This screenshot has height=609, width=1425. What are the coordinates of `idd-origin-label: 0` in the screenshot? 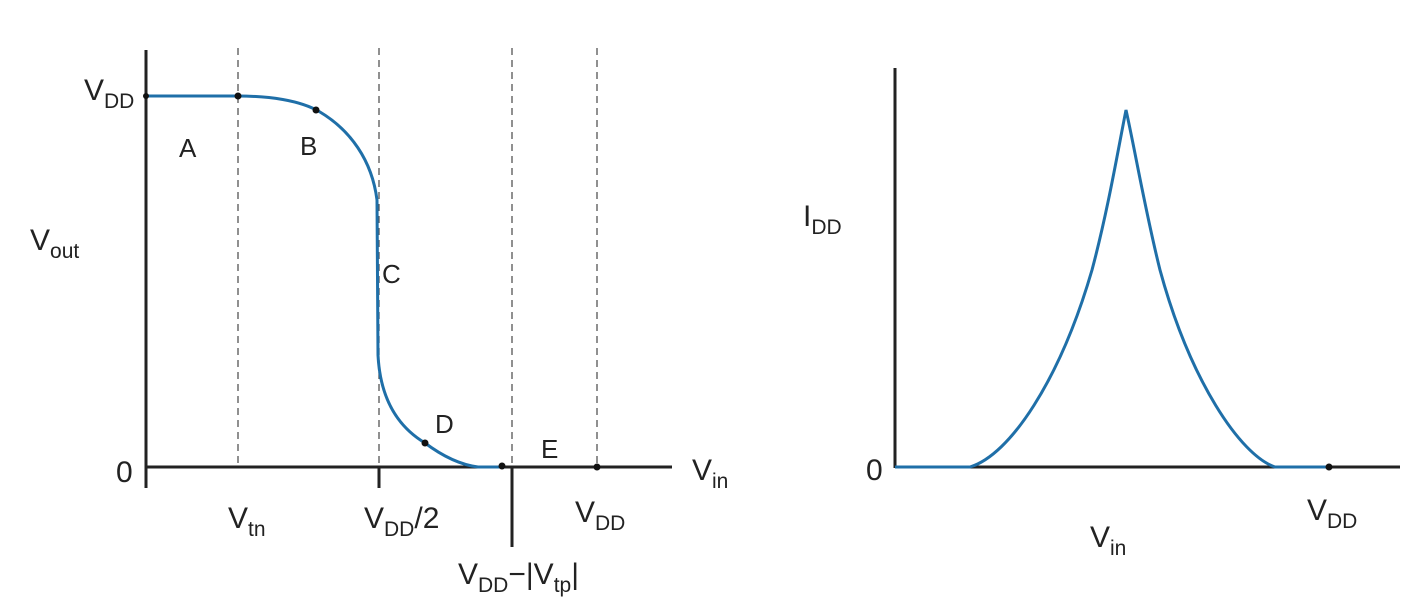 It's located at (874, 470).